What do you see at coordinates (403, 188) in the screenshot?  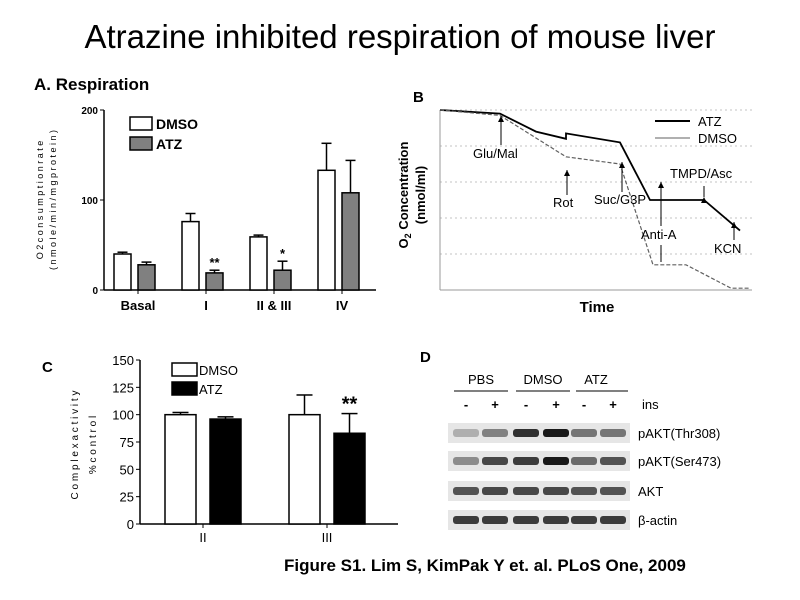 I see `panel-b-ylabel-rest: Concentration` at bounding box center [403, 188].